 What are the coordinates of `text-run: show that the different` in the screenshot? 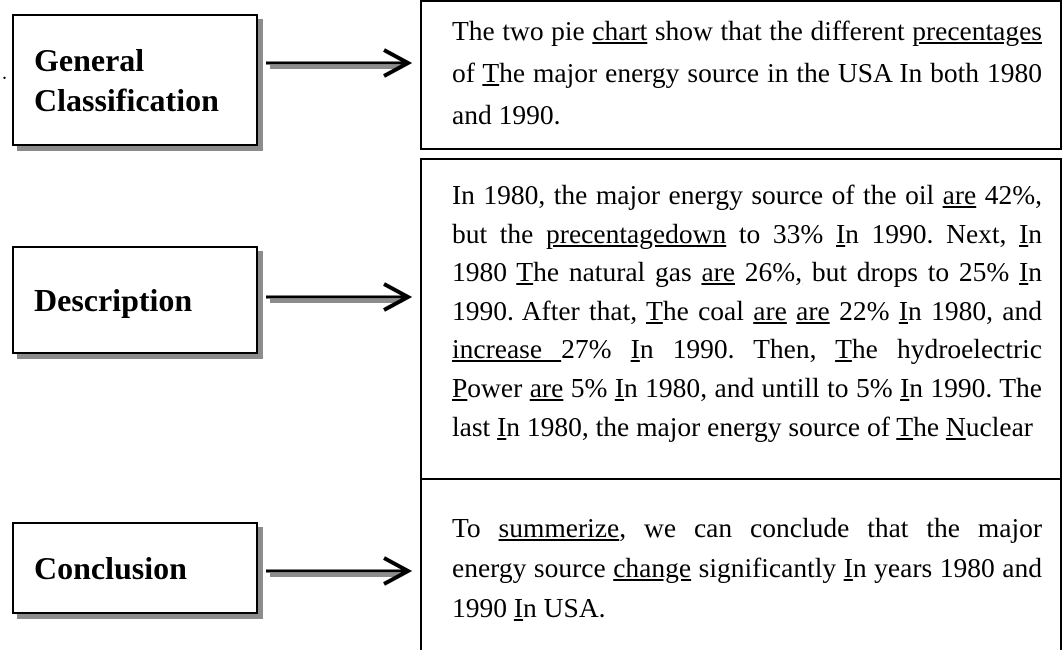 It's located at (780, 30).